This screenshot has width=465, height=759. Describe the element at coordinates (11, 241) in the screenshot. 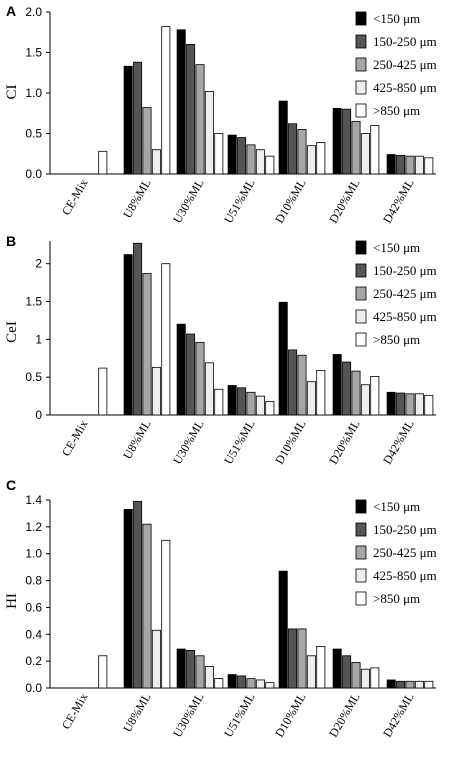

I see `panel-letter: B` at that location.